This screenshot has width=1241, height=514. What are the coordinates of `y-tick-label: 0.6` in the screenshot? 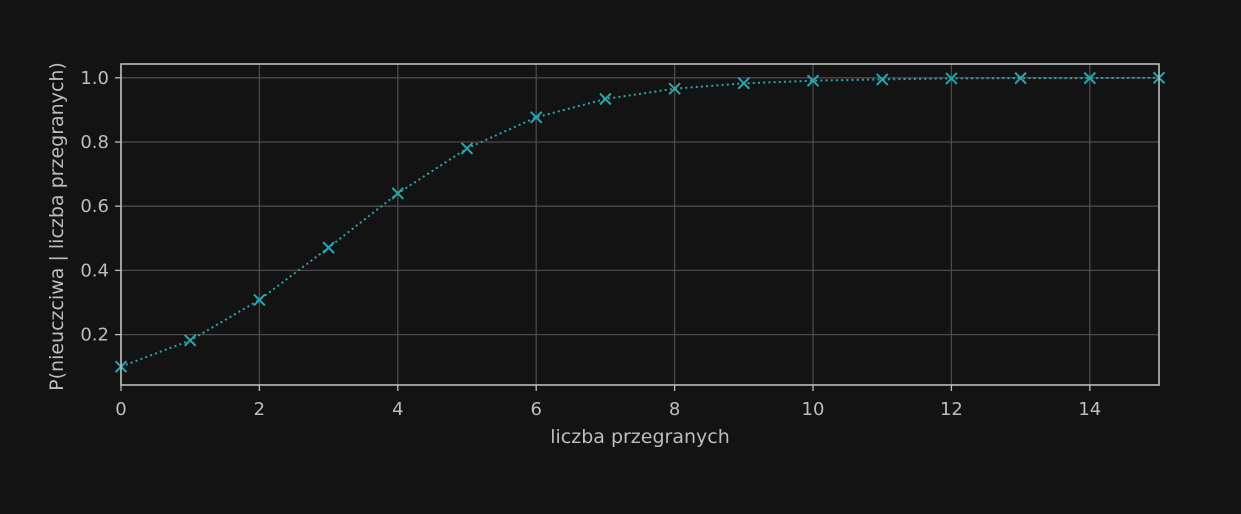 It's located at (94, 206).